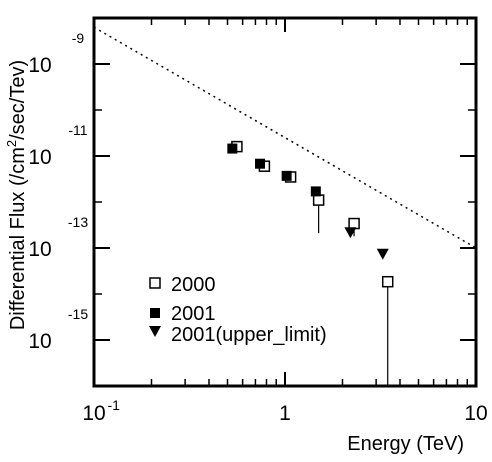 Image resolution: width=492 pixels, height=462 pixels. Describe the element at coordinates (155, 331) in the screenshot. I see `legend-marker-2001-upper-limit` at that location.